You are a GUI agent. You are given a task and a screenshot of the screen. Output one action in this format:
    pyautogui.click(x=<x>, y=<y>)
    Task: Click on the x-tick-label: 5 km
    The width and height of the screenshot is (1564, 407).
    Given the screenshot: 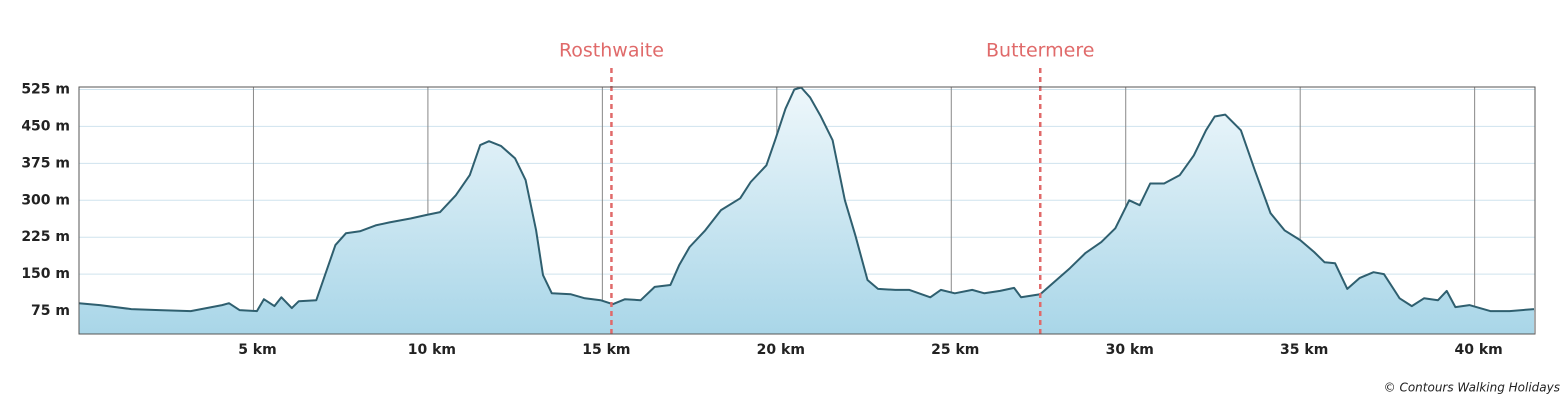 What is the action you would take?
    pyautogui.click(x=257, y=350)
    